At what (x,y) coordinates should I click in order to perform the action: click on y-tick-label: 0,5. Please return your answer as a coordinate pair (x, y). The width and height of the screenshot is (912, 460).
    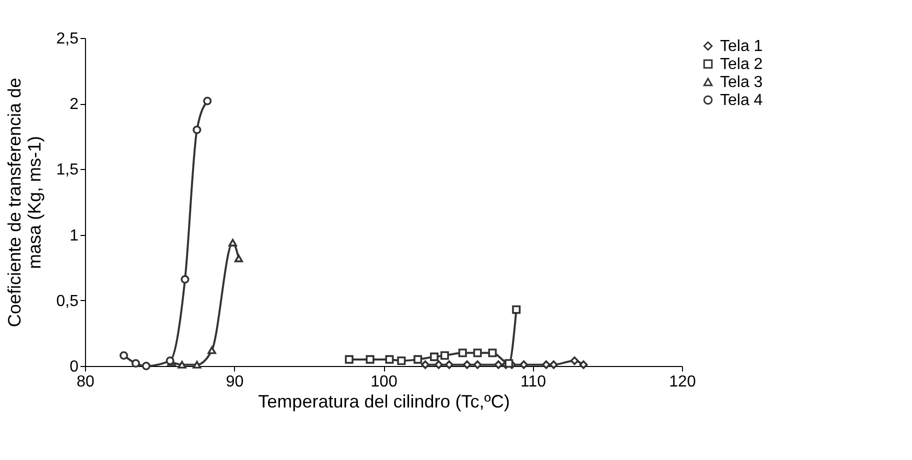
    Looking at the image, I should click on (67, 301).